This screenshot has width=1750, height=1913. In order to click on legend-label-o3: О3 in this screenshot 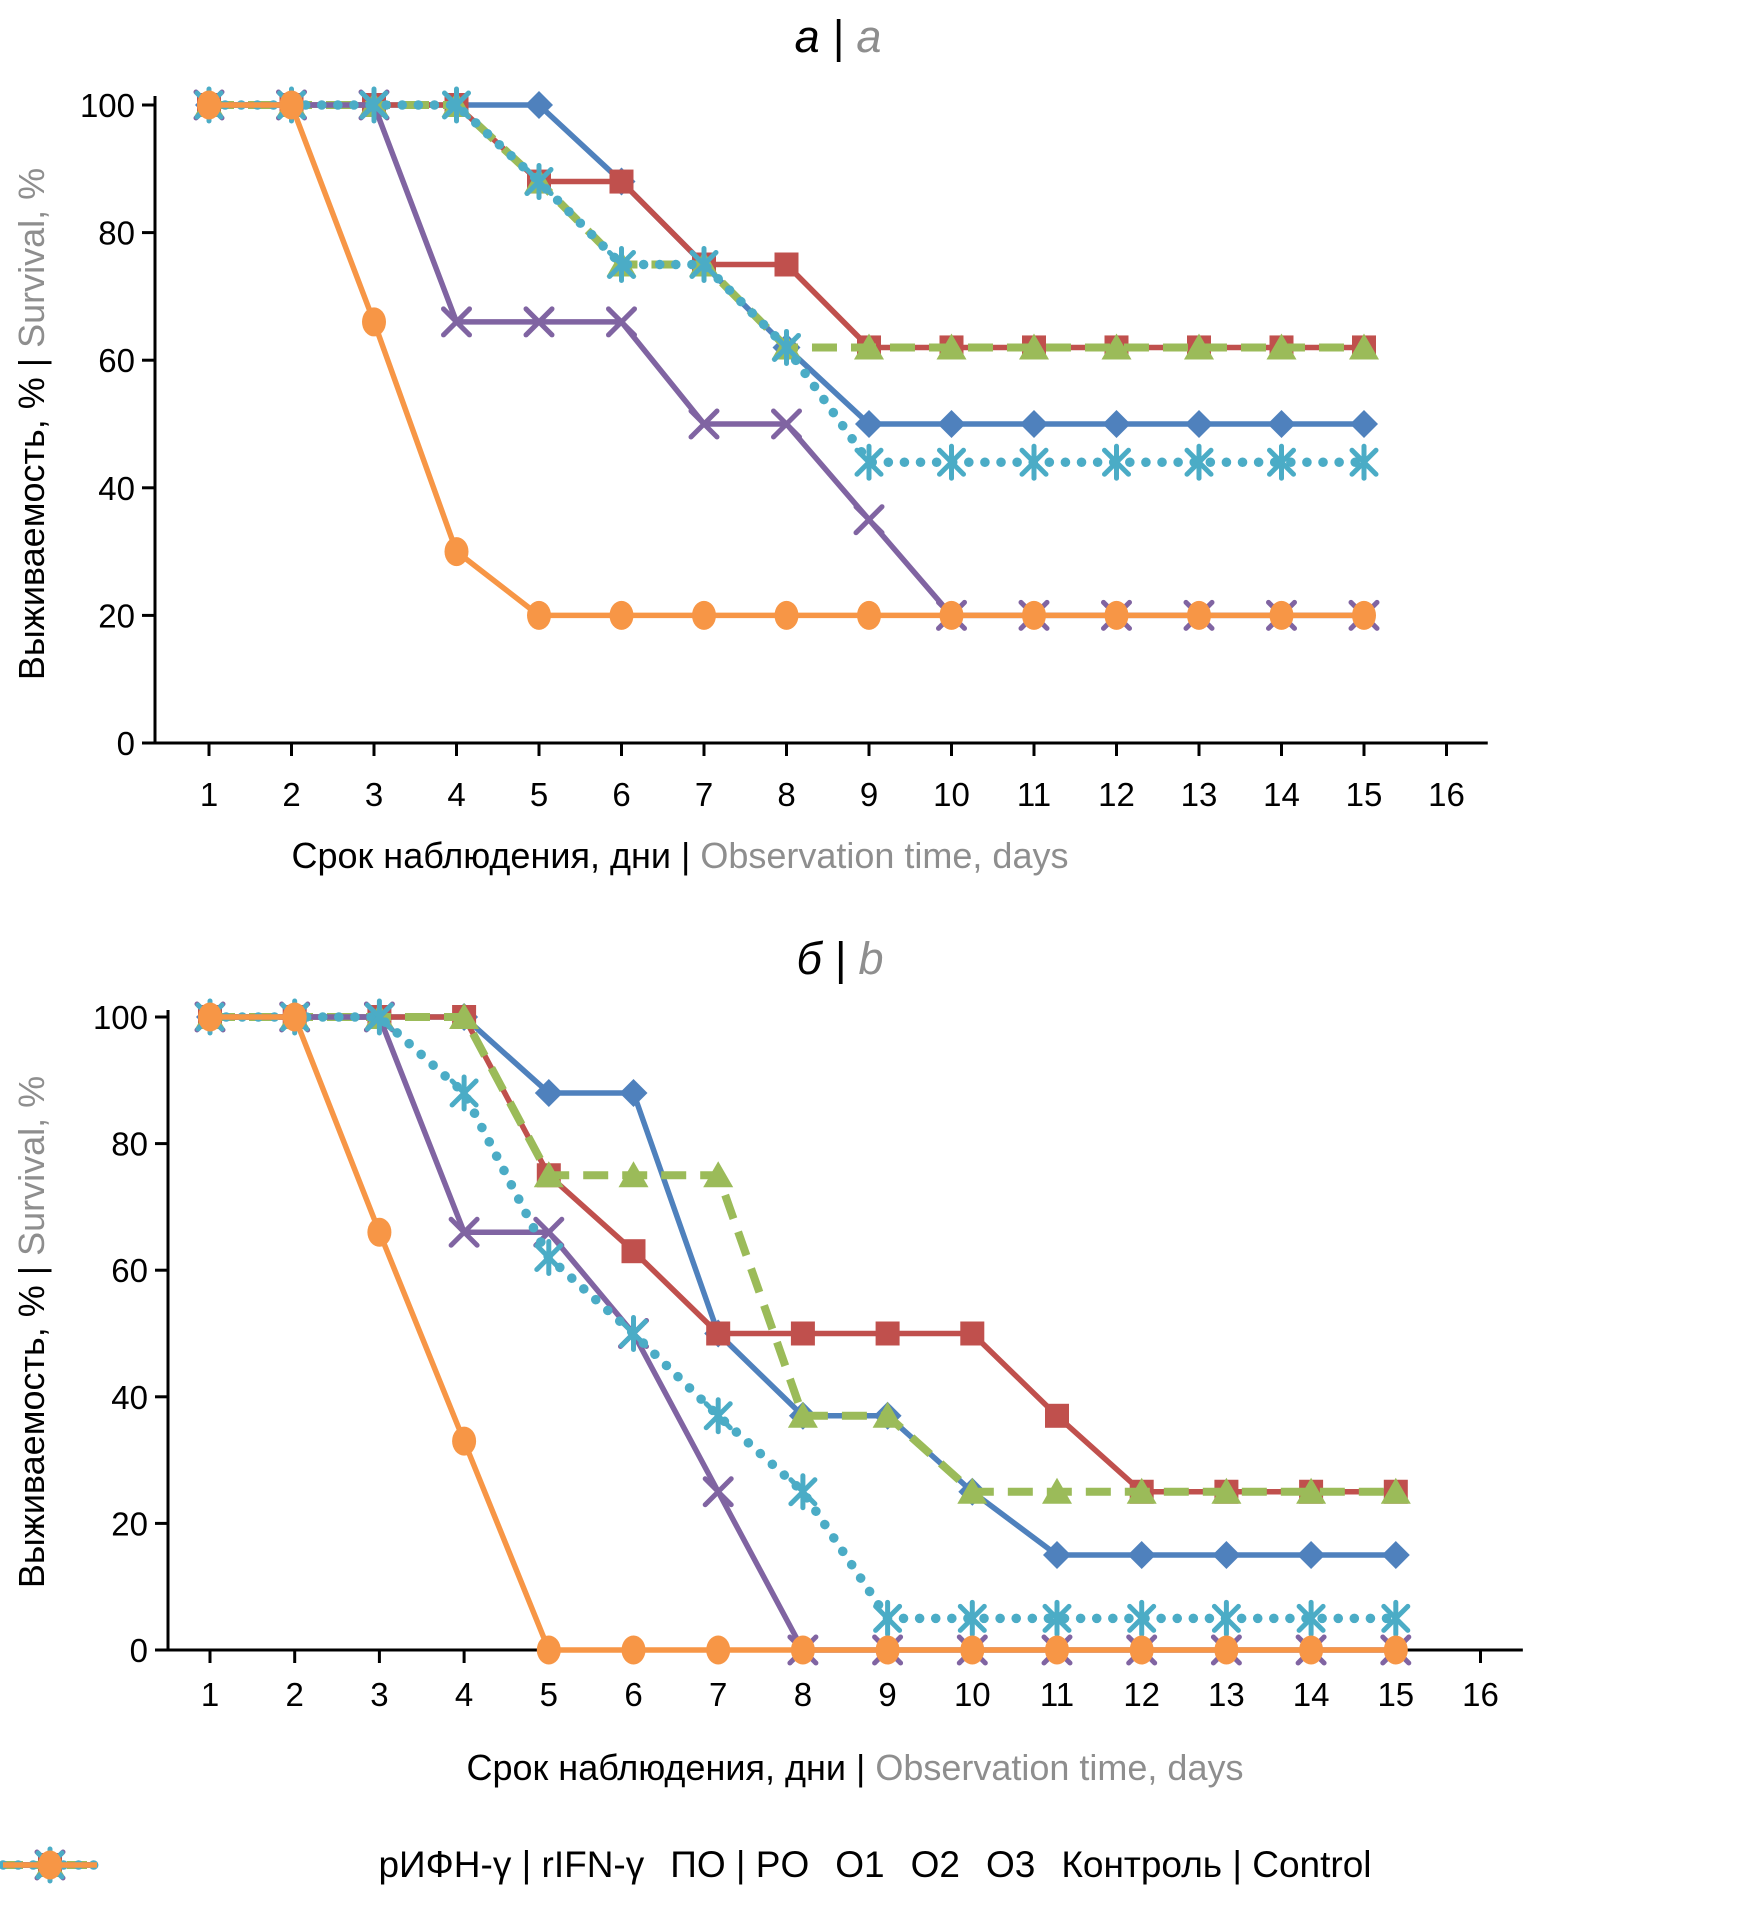, I will do `click(1010, 1864)`.